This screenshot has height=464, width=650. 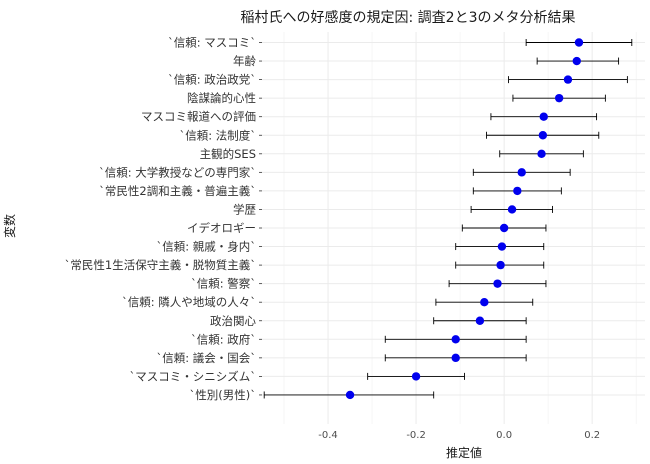 What do you see at coordinates (9, 226) in the screenshot?
I see `y-axis-title: 変数` at bounding box center [9, 226].